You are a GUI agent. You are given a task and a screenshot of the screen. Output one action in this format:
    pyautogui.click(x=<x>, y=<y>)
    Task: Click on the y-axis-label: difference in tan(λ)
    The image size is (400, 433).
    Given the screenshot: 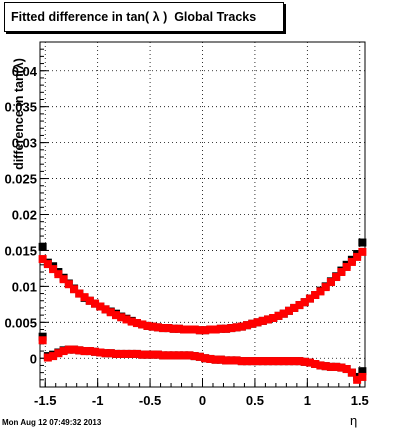 What is the action you would take?
    pyautogui.click(x=19, y=114)
    